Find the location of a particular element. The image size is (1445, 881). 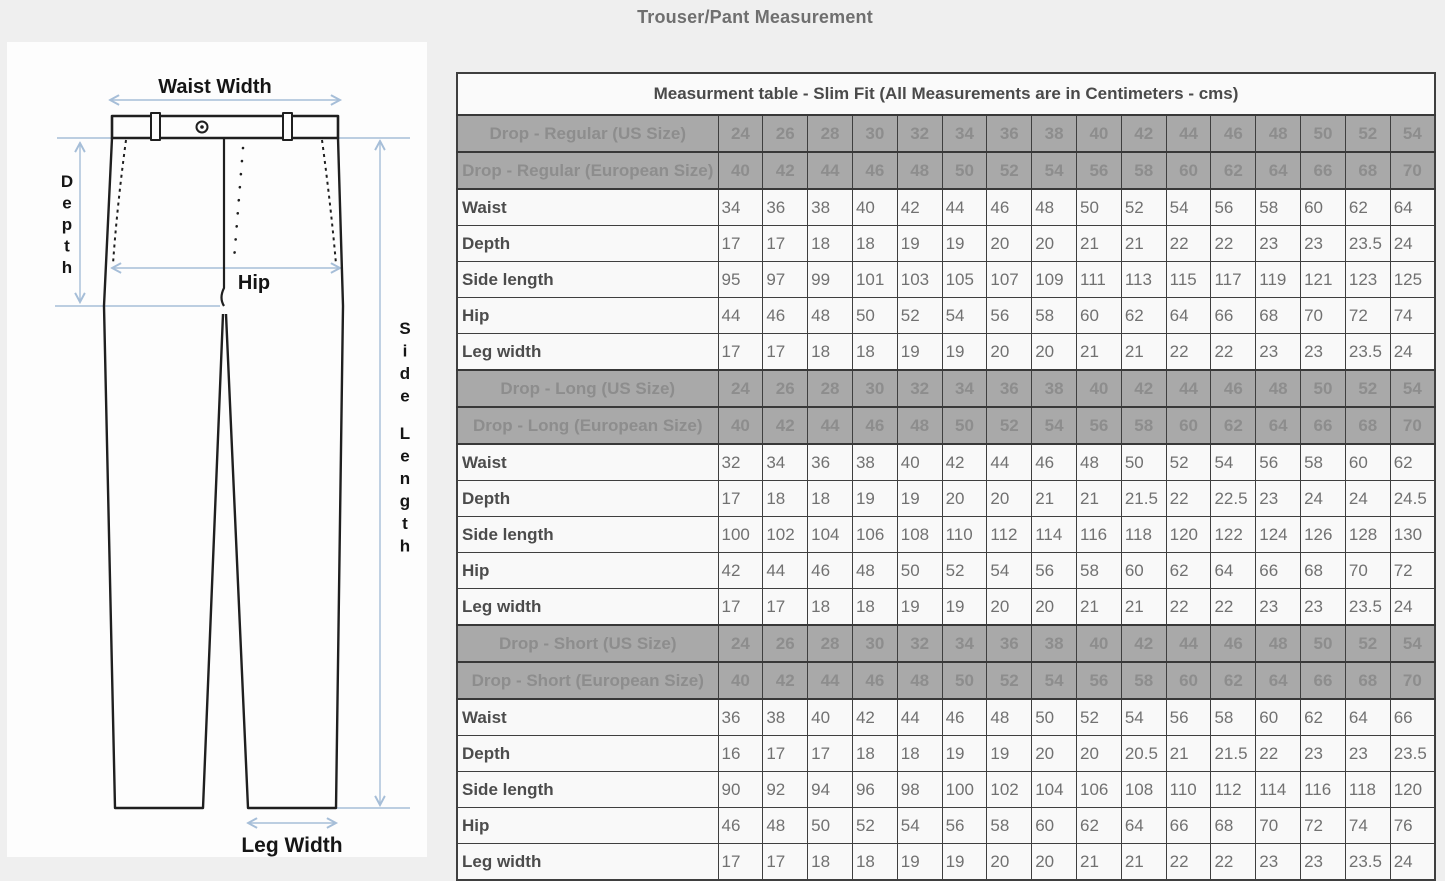

svg-text: h is located at coordinates (405, 546).